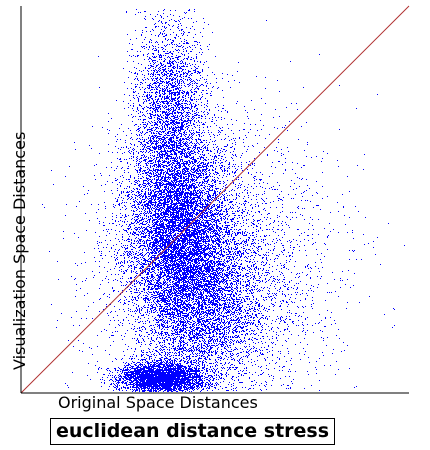 This screenshot has height=450, width=430. I want to click on x-axis-label: Original Space Distances, so click(158, 402).